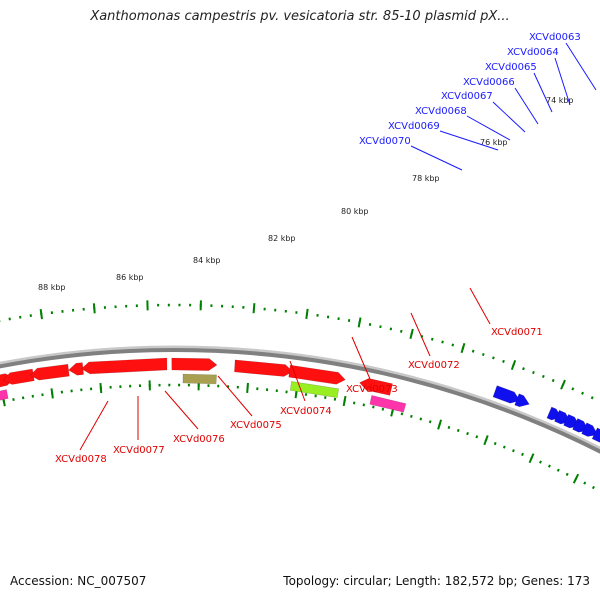 The height and width of the screenshot is (600, 600). I want to click on gene-label: XCVd0075, so click(256, 425).